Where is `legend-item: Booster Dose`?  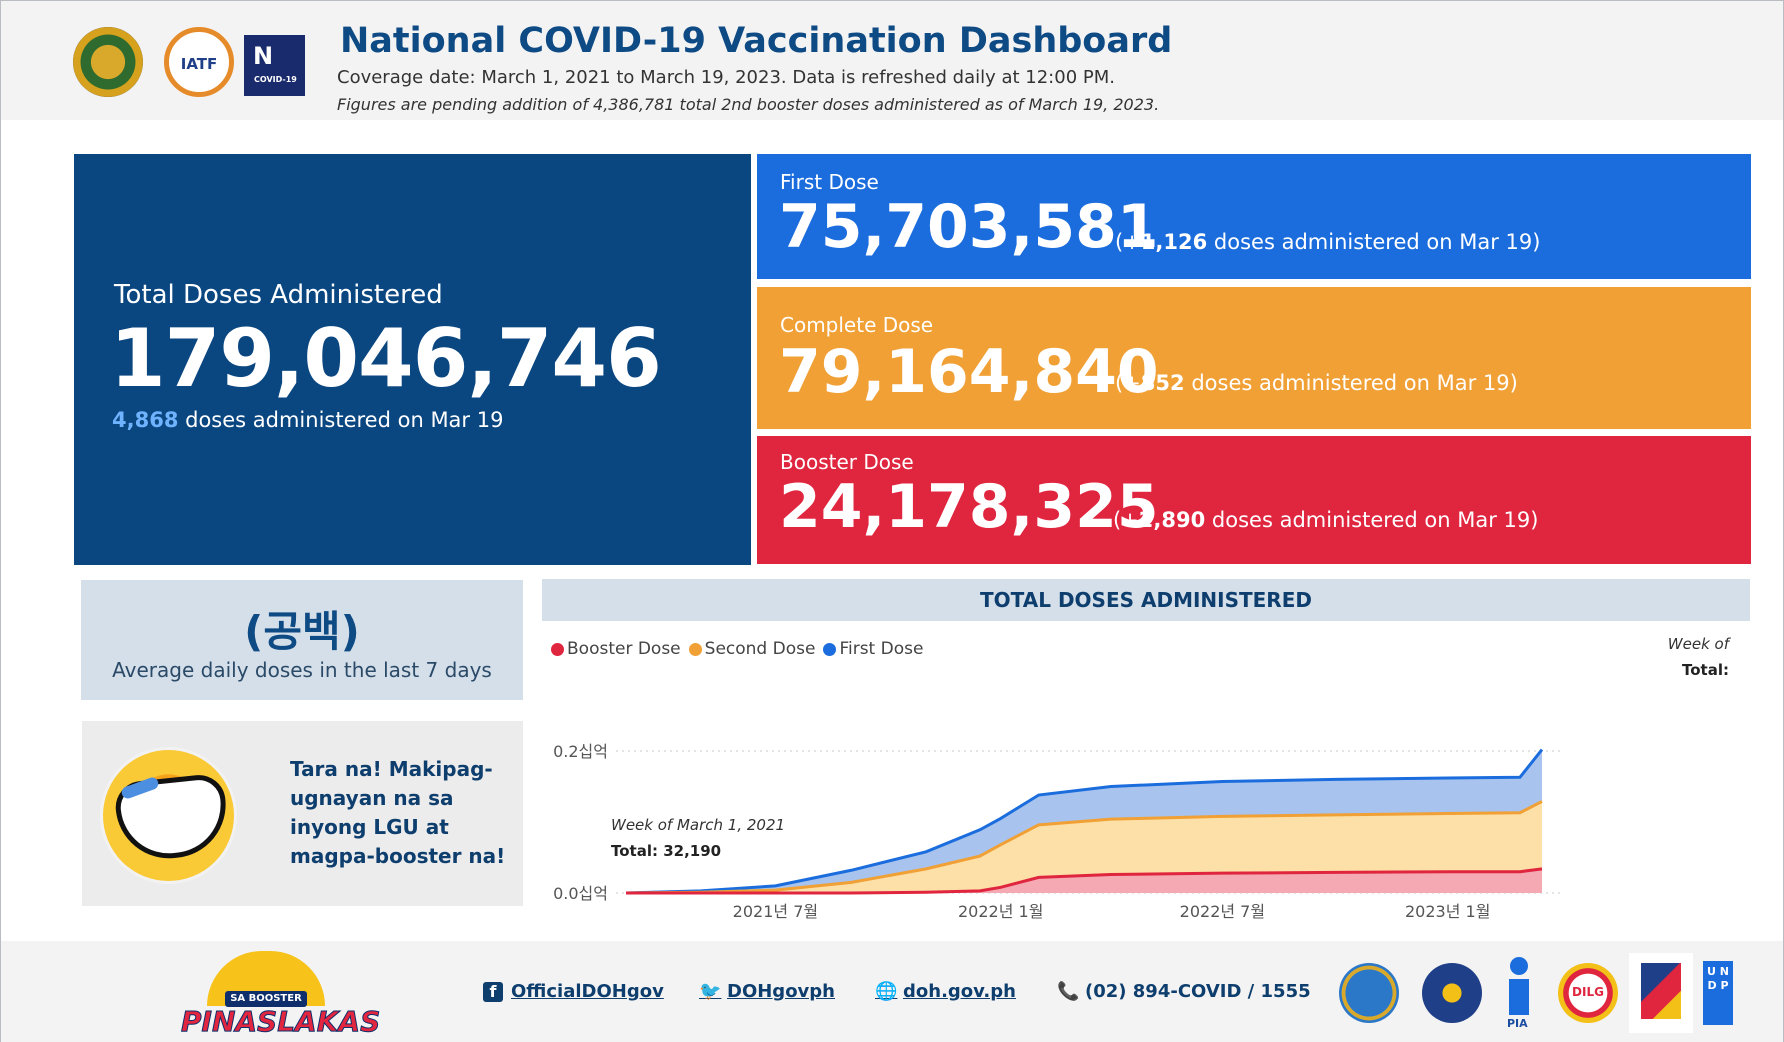 legend-item: Booster Dose is located at coordinates (616, 649).